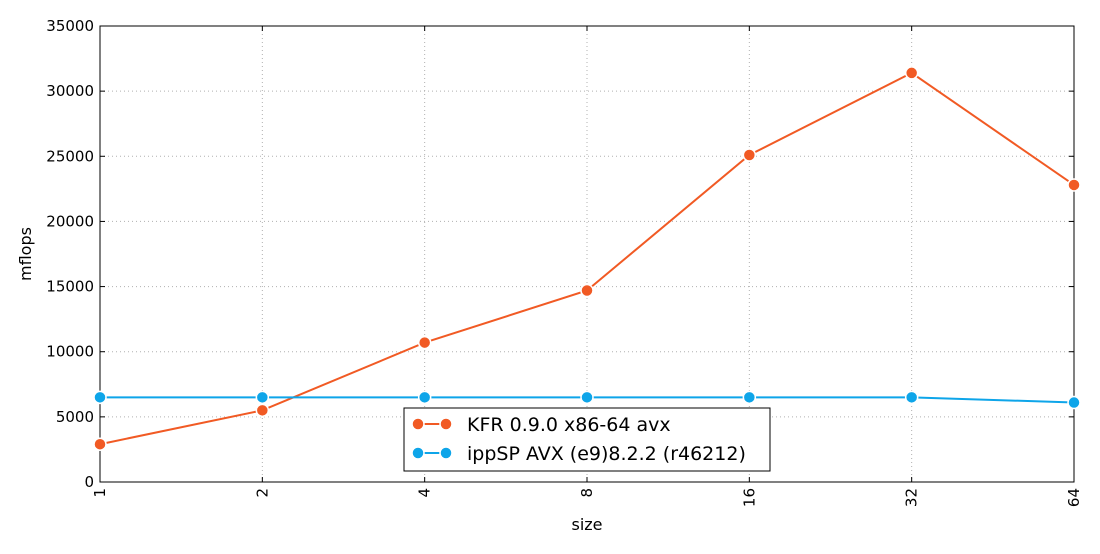 The image size is (1100, 554). I want to click on y-tick-label: 10000, so click(70, 352).